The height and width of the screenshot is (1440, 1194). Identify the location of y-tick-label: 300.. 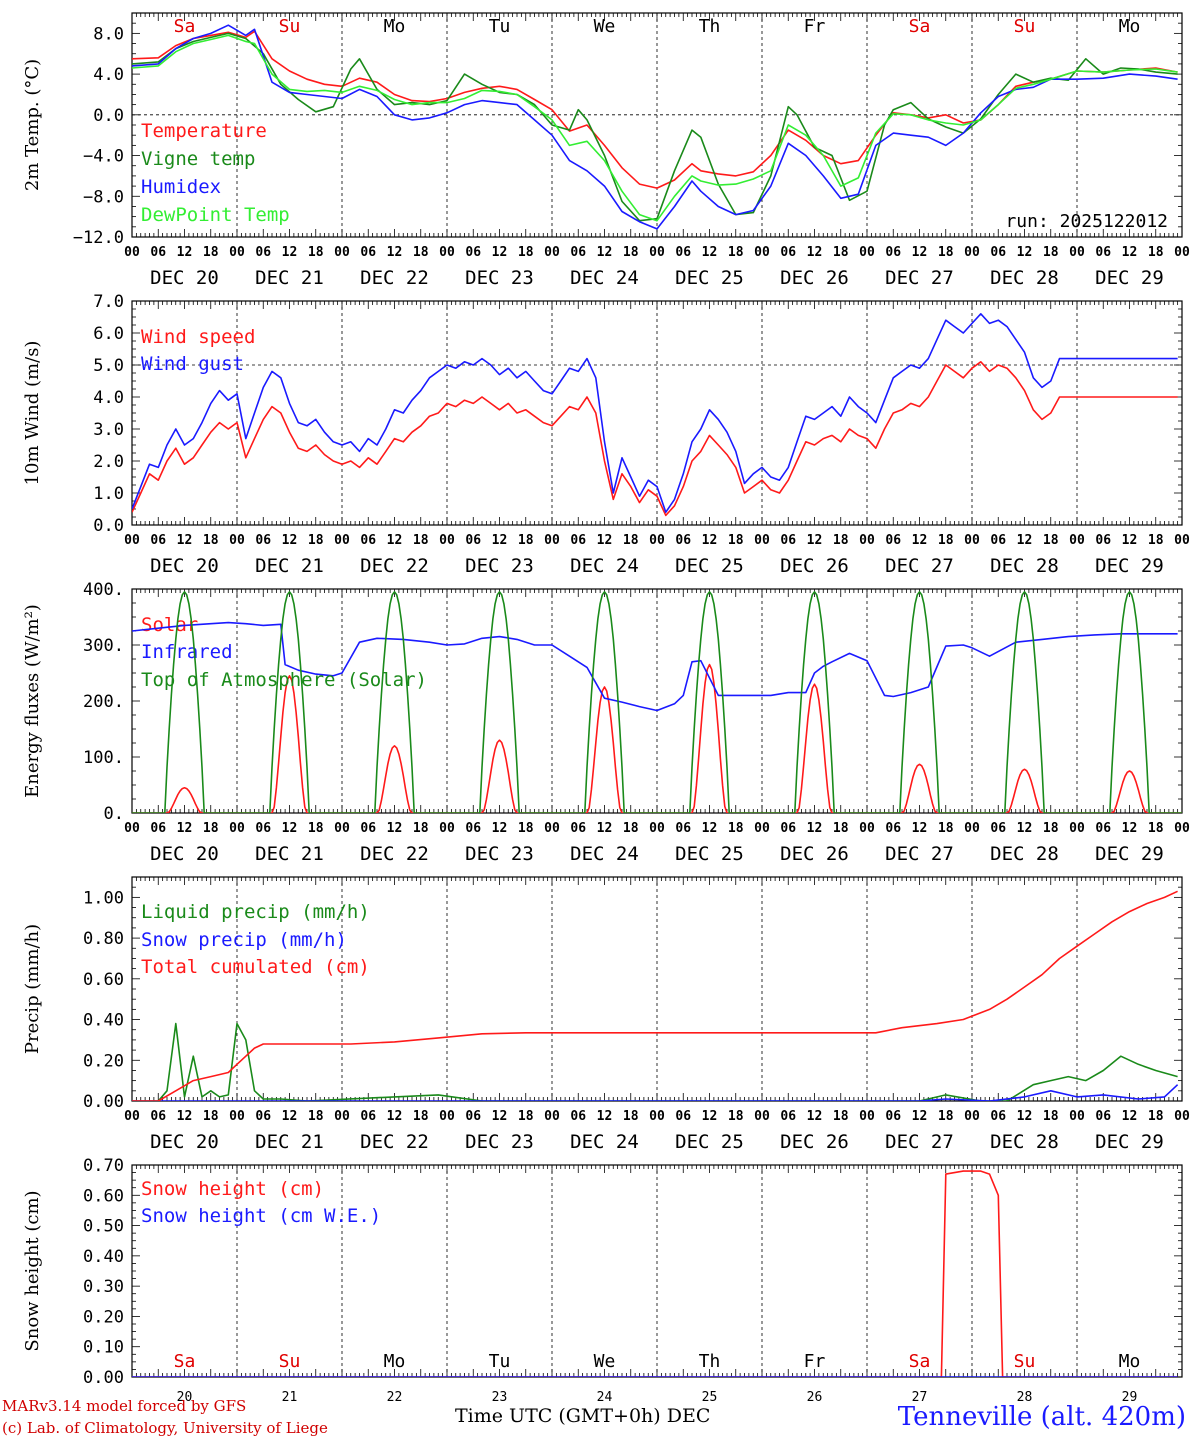
(103, 646).